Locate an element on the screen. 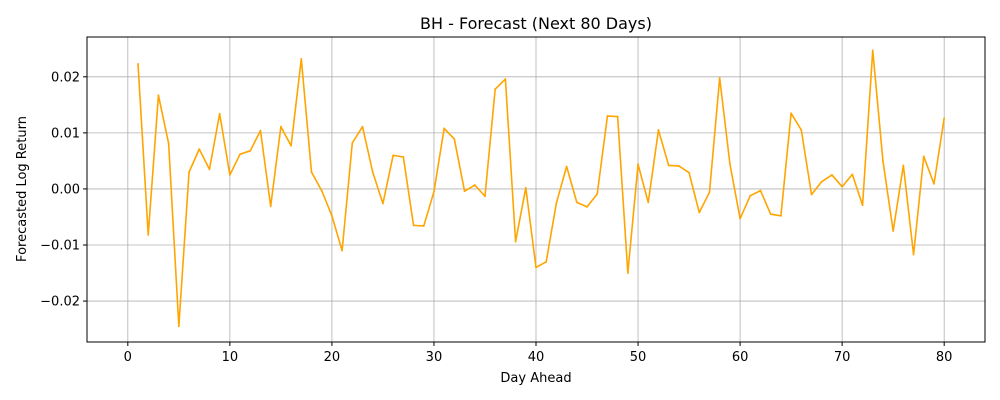  x-tick-label: 50 is located at coordinates (638, 357).